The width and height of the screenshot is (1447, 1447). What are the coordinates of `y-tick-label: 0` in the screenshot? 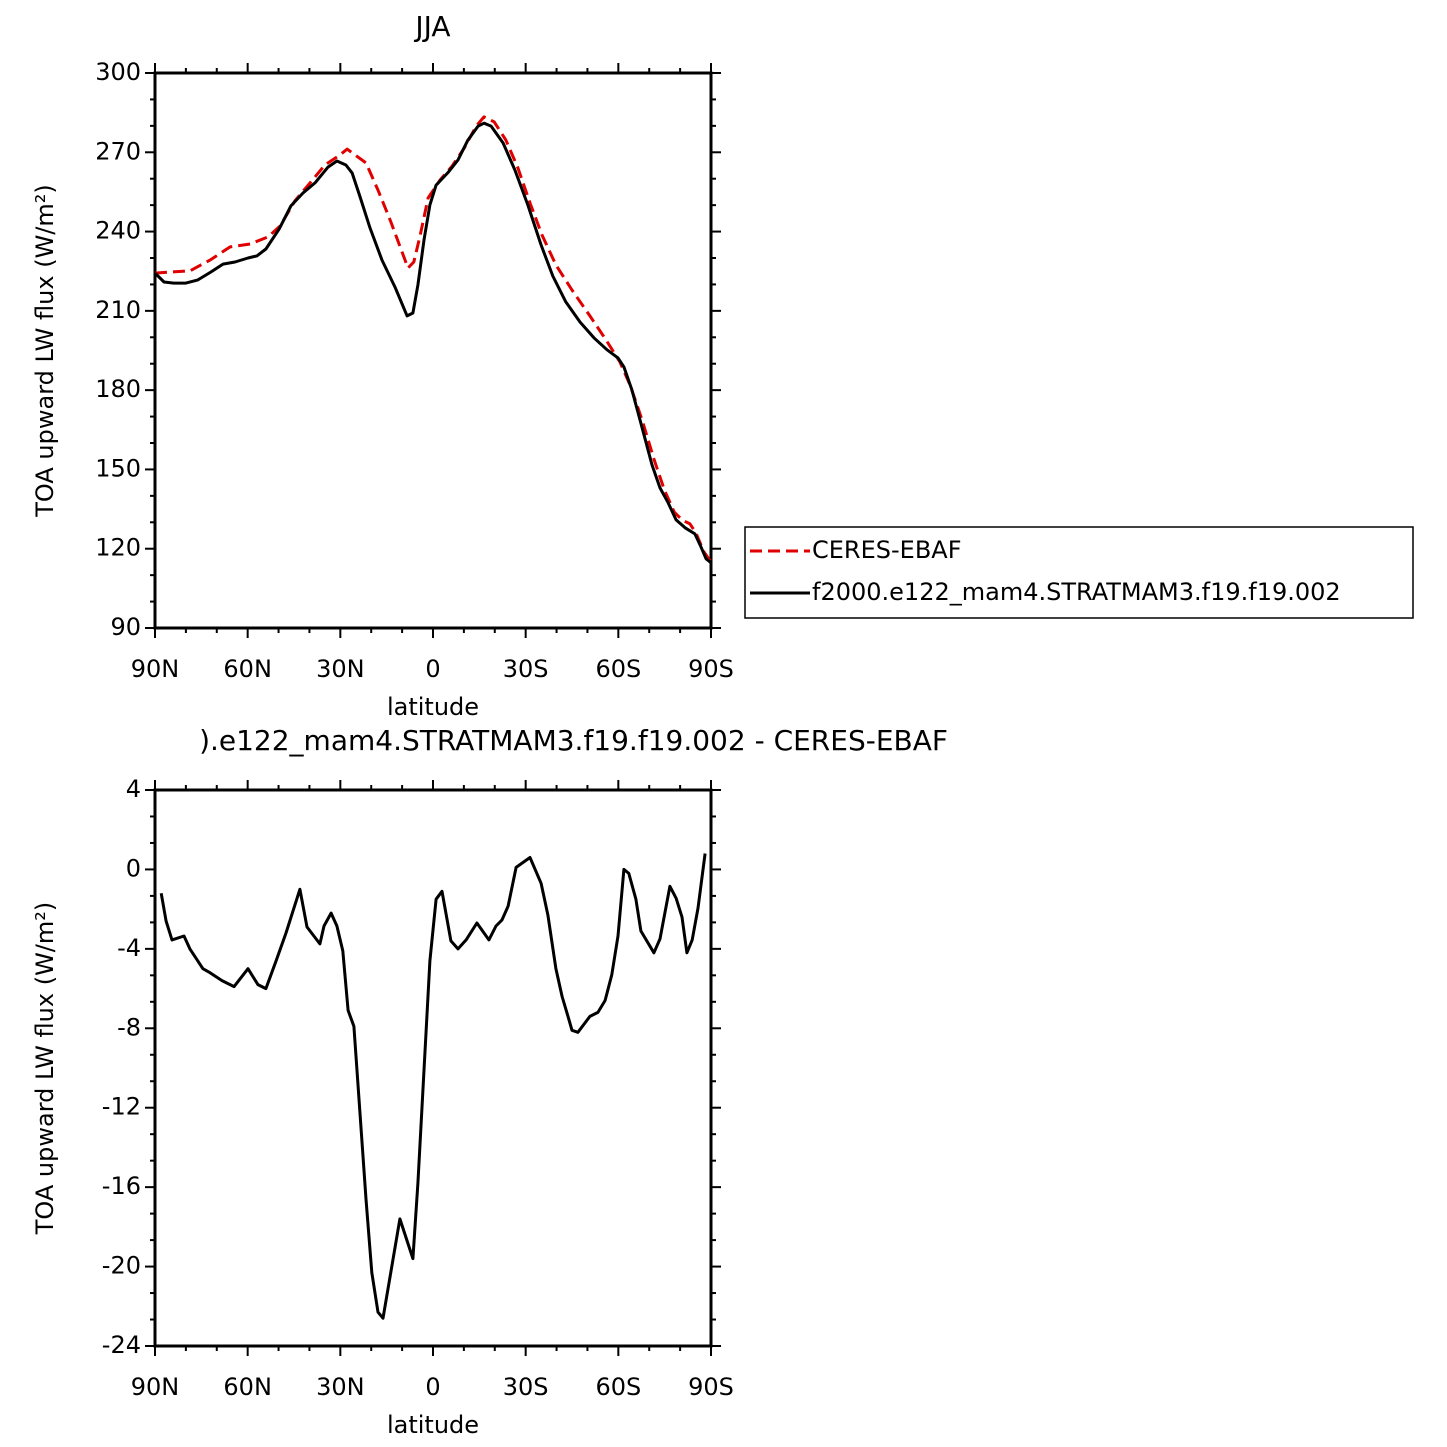 It's located at (133, 868).